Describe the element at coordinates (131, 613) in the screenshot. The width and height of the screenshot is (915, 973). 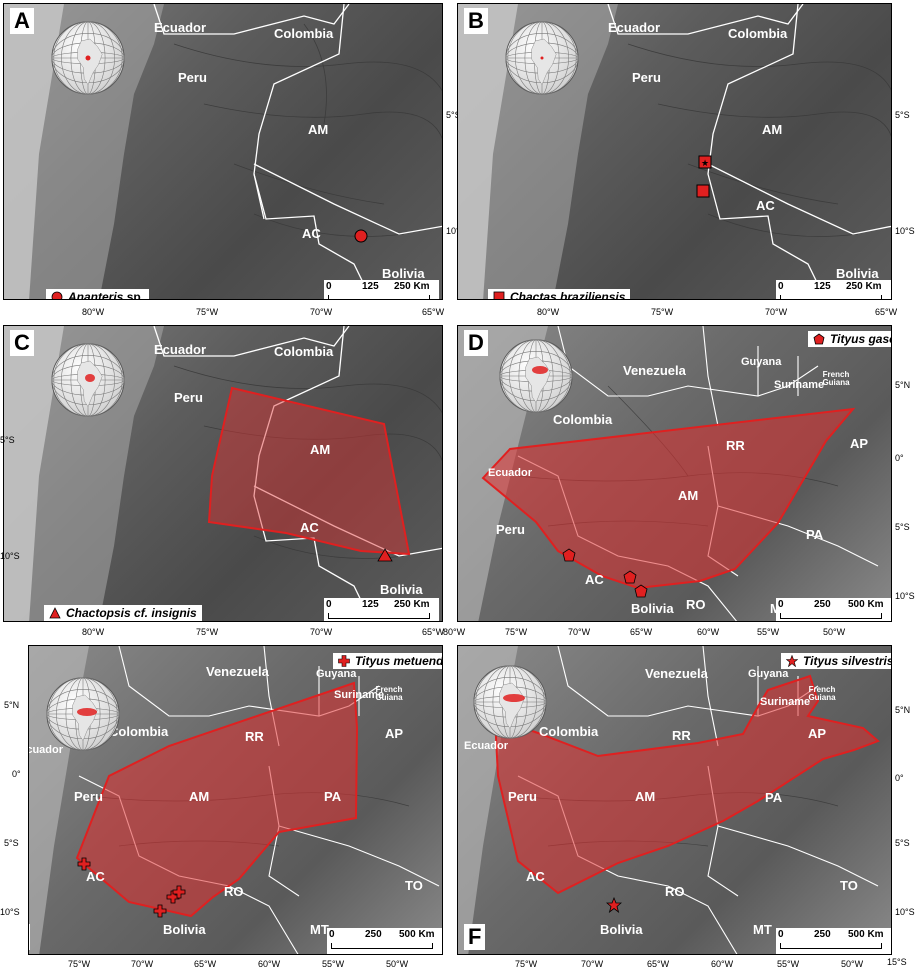
I see `legend-species: Chactopsis cf. insignis` at that location.